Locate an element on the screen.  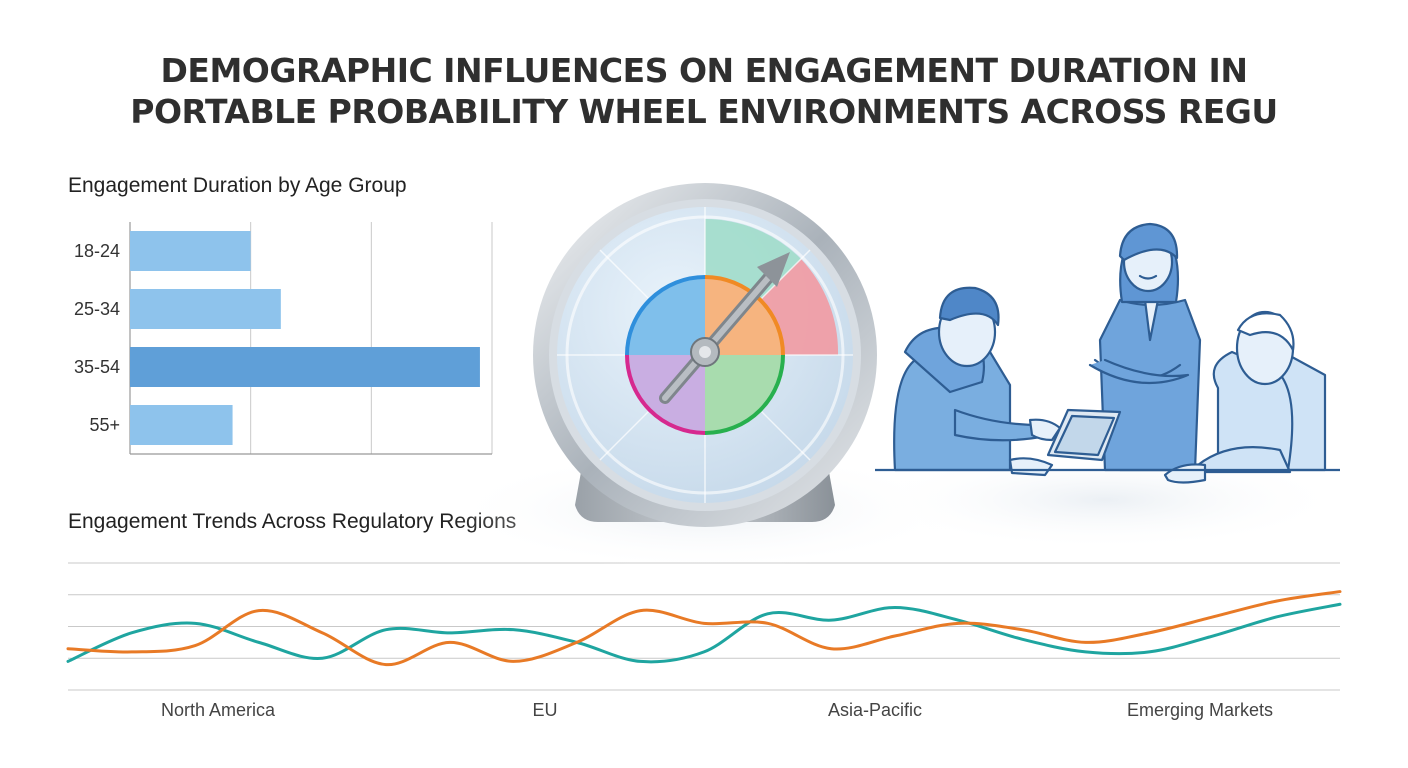
series-line-orange is located at coordinates (704, 628).